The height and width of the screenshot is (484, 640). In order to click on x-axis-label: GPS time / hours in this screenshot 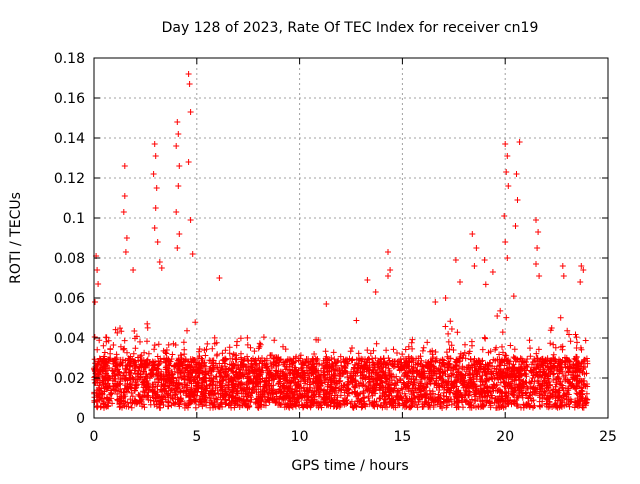, I will do `click(349, 466)`.